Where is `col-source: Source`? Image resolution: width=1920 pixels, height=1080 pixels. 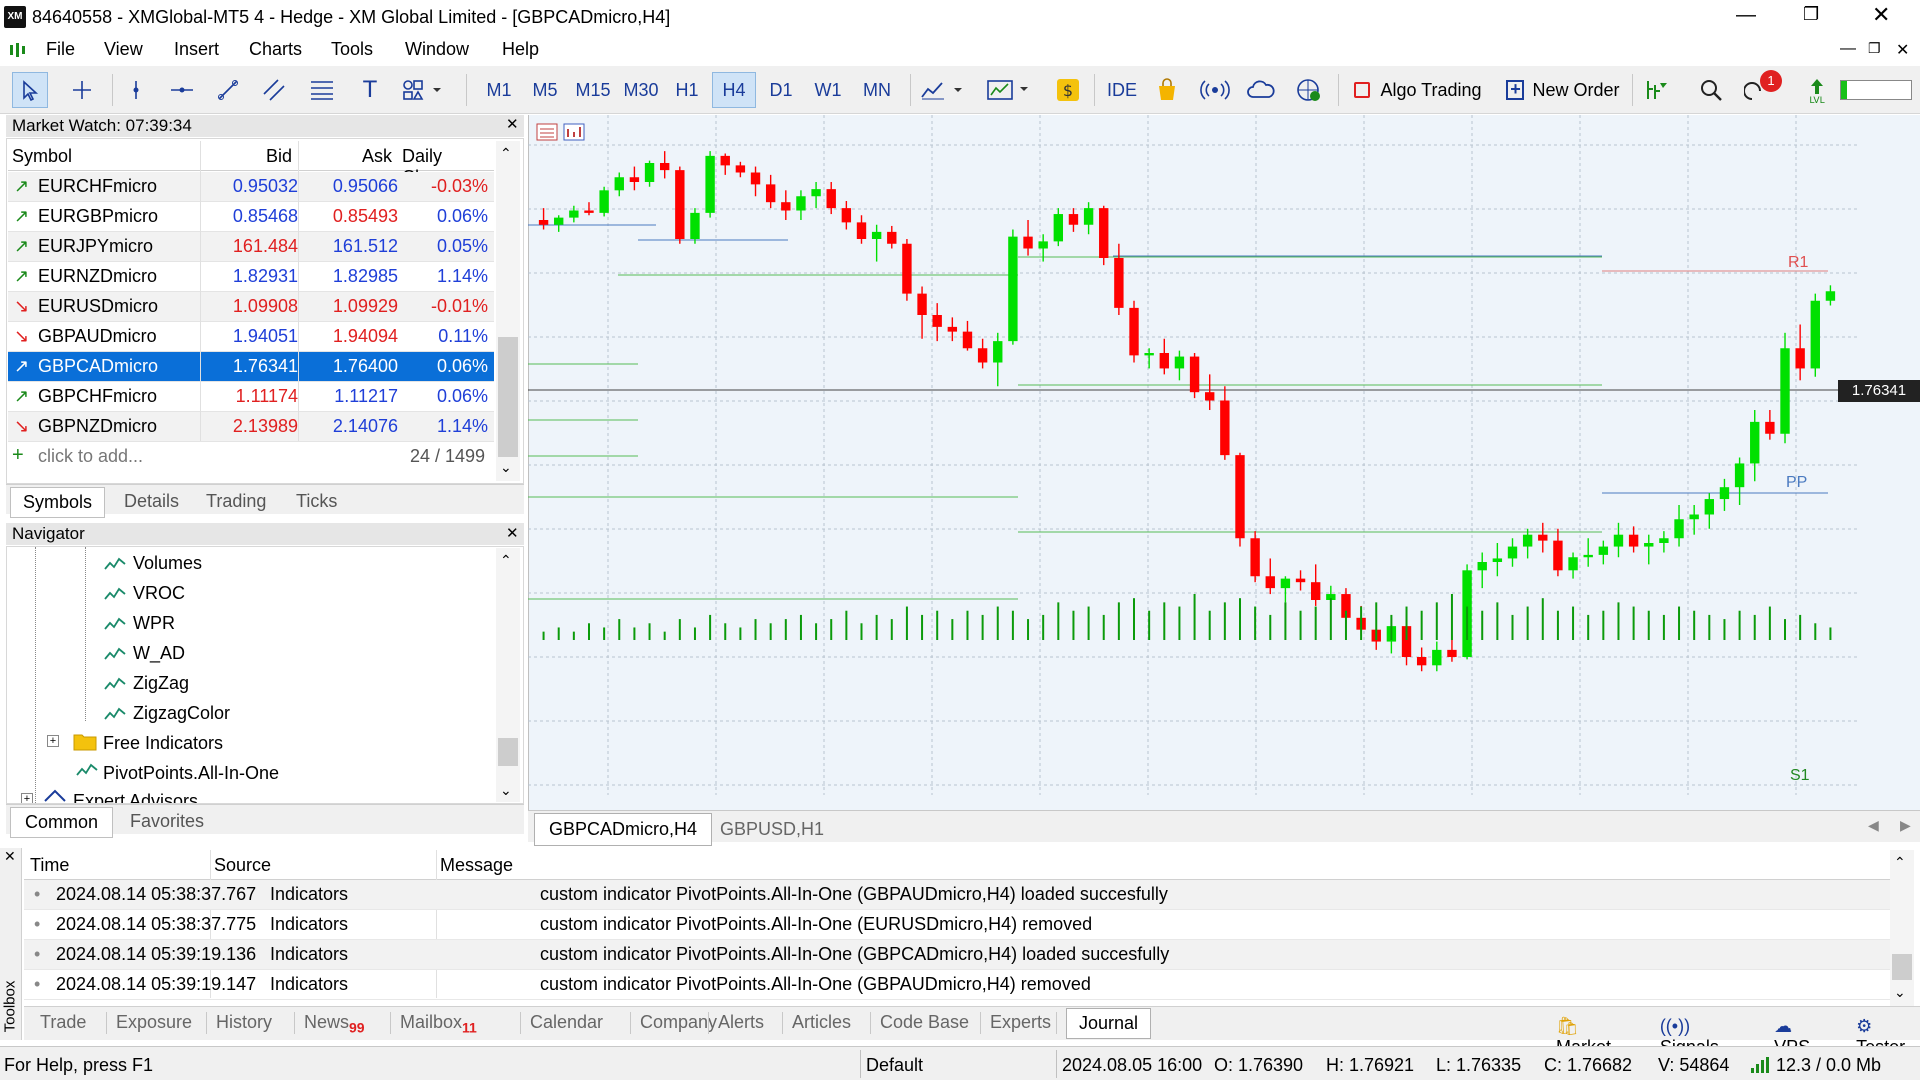
col-source: Source is located at coordinates (243, 865).